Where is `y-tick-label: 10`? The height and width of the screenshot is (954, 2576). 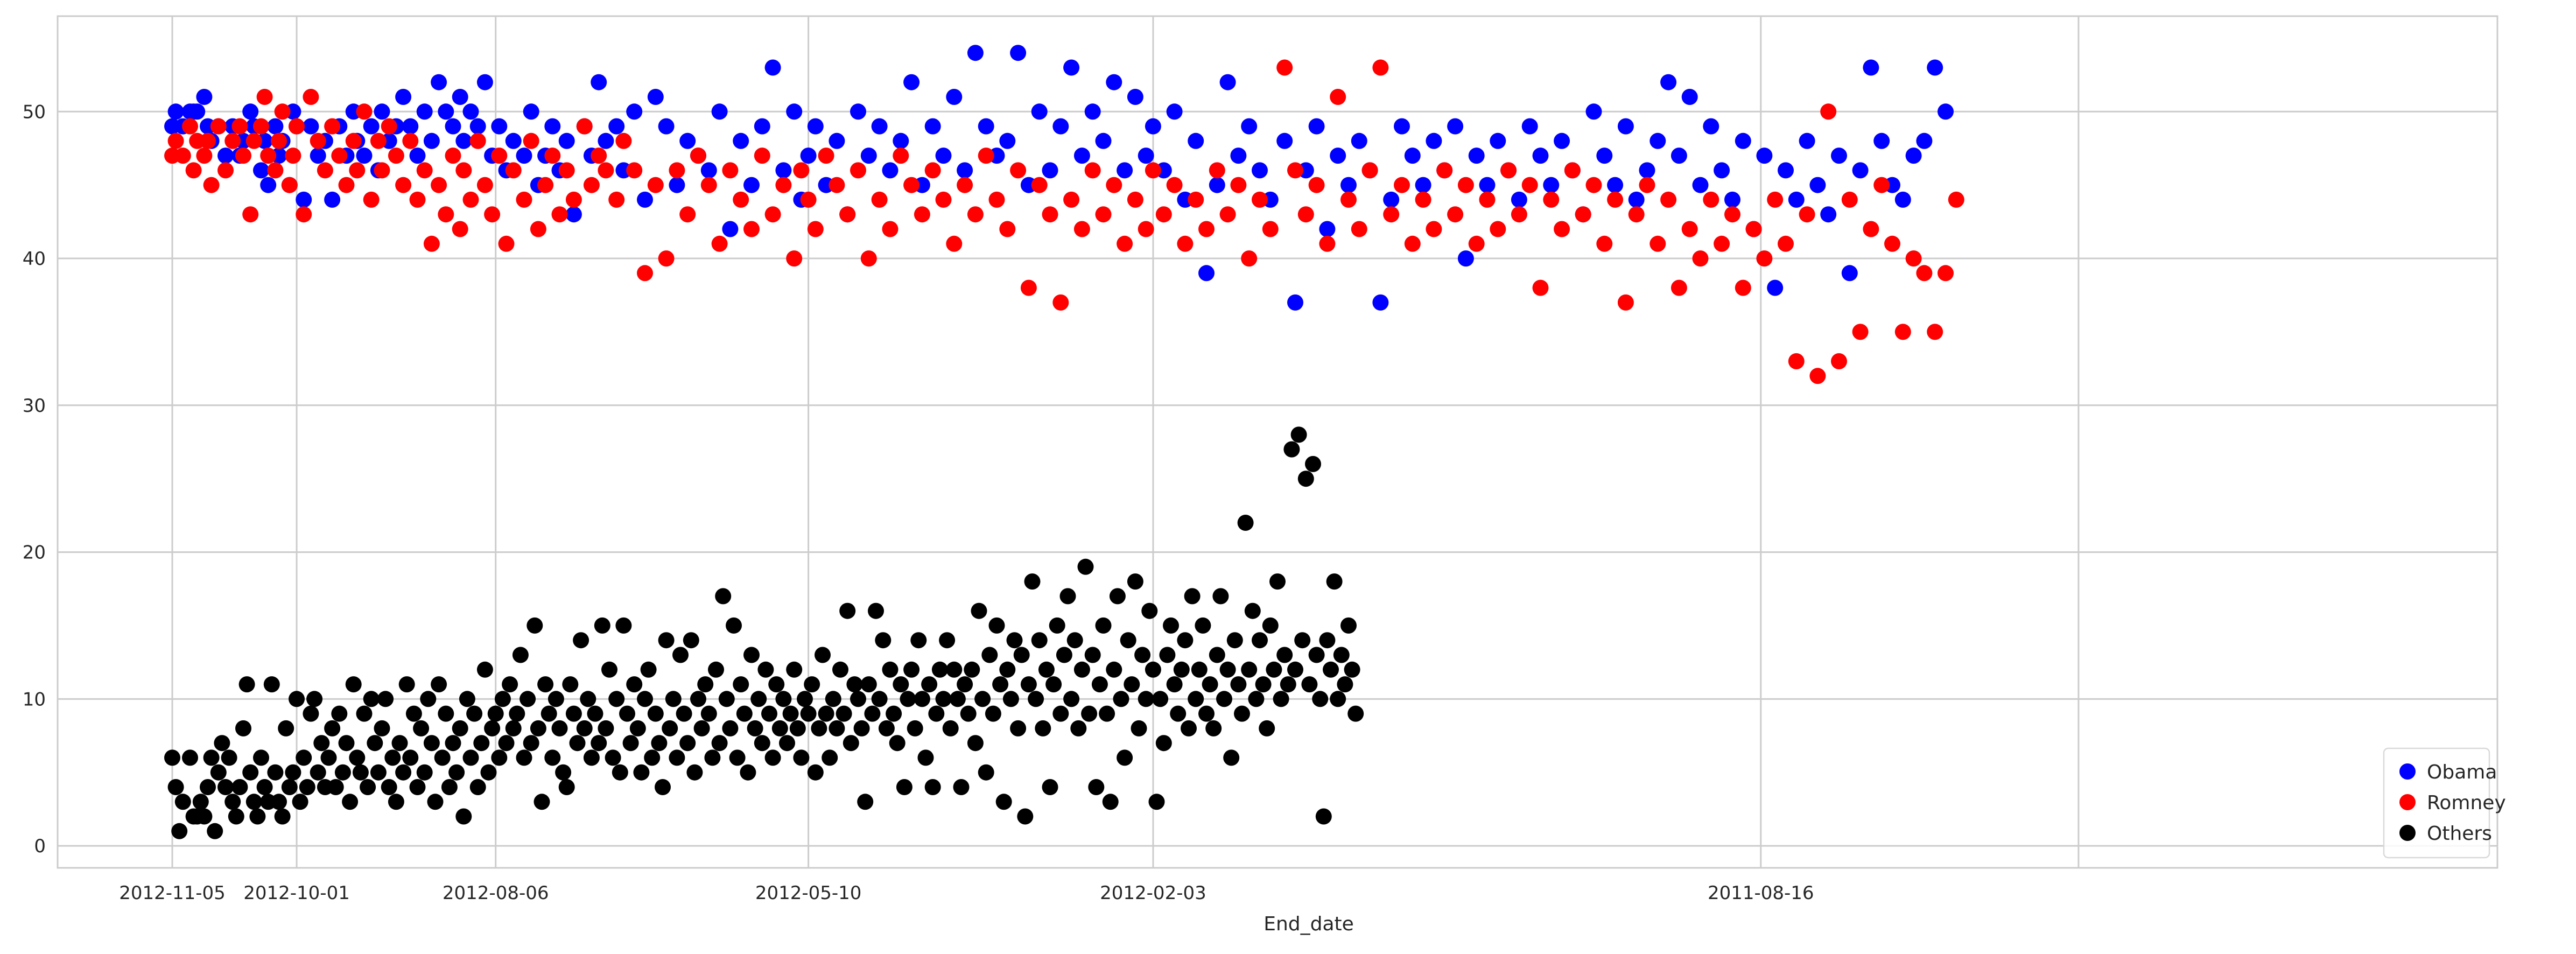
y-tick-label: 10 is located at coordinates (34, 699).